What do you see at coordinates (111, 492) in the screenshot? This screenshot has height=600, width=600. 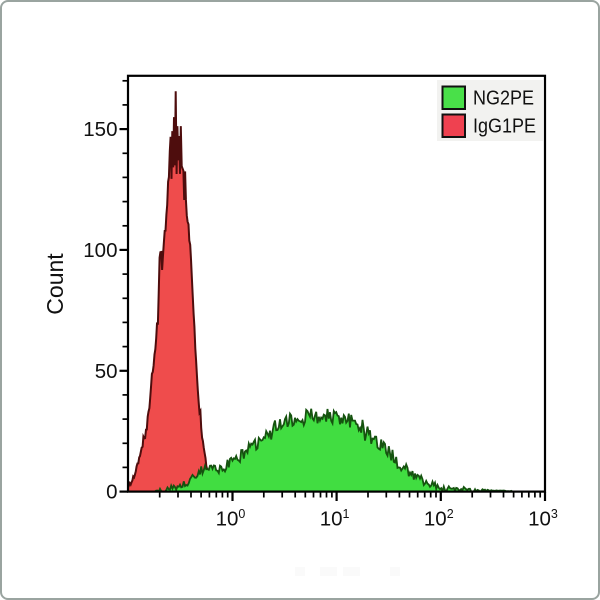 I see `svg-text: 0` at bounding box center [111, 492].